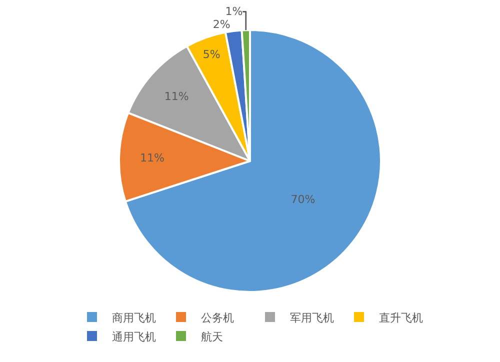  Describe the element at coordinates (234, 11) in the screenshot. I see `data-label: 1%` at that location.